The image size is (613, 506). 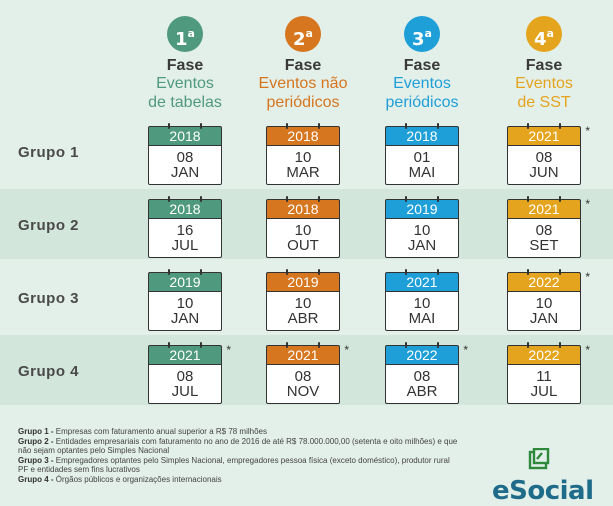 I want to click on footnote-label: Grupo 4 -, so click(x=36, y=479).